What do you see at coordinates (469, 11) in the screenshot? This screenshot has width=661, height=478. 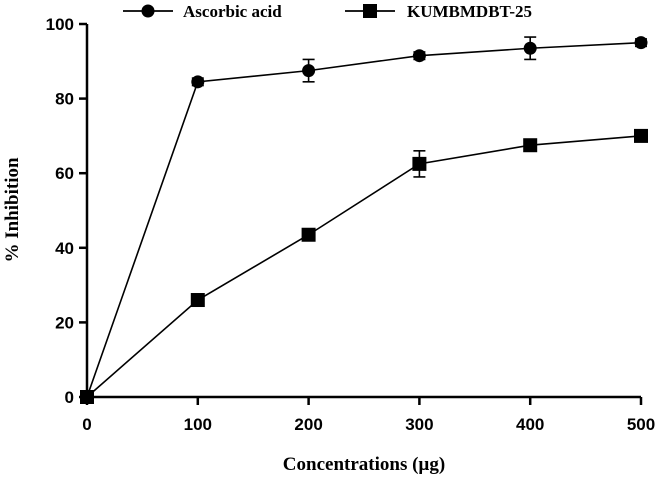 I see `legend-label: KUMBMDBT-25` at bounding box center [469, 11].